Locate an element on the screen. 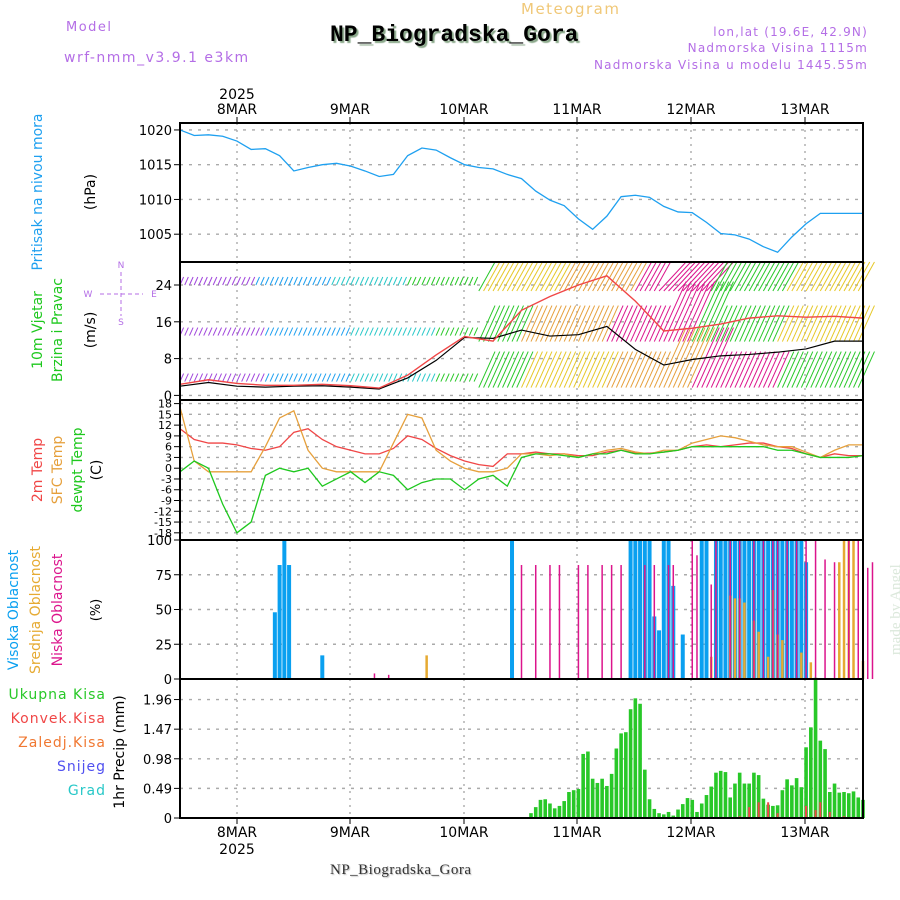  y-tick-label: 8 is located at coordinates (168, 360).